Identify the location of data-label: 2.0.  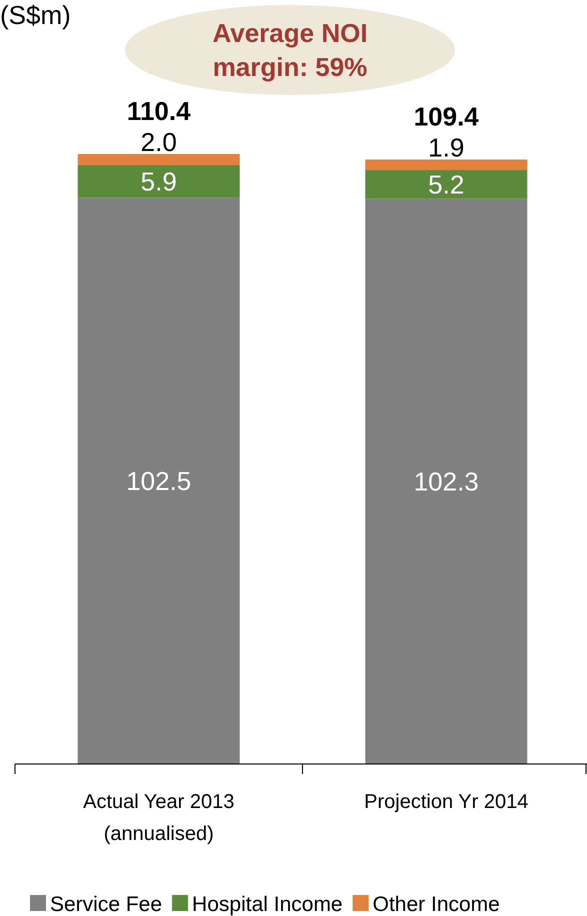
(158, 142).